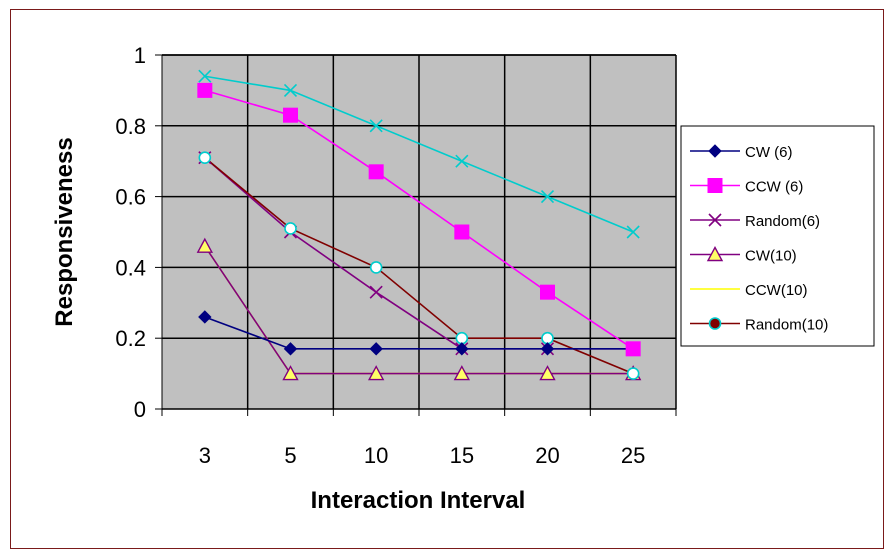 This screenshot has width=895, height=559. What do you see at coordinates (776, 290) in the screenshot?
I see `legend-label: CCW(10)` at bounding box center [776, 290].